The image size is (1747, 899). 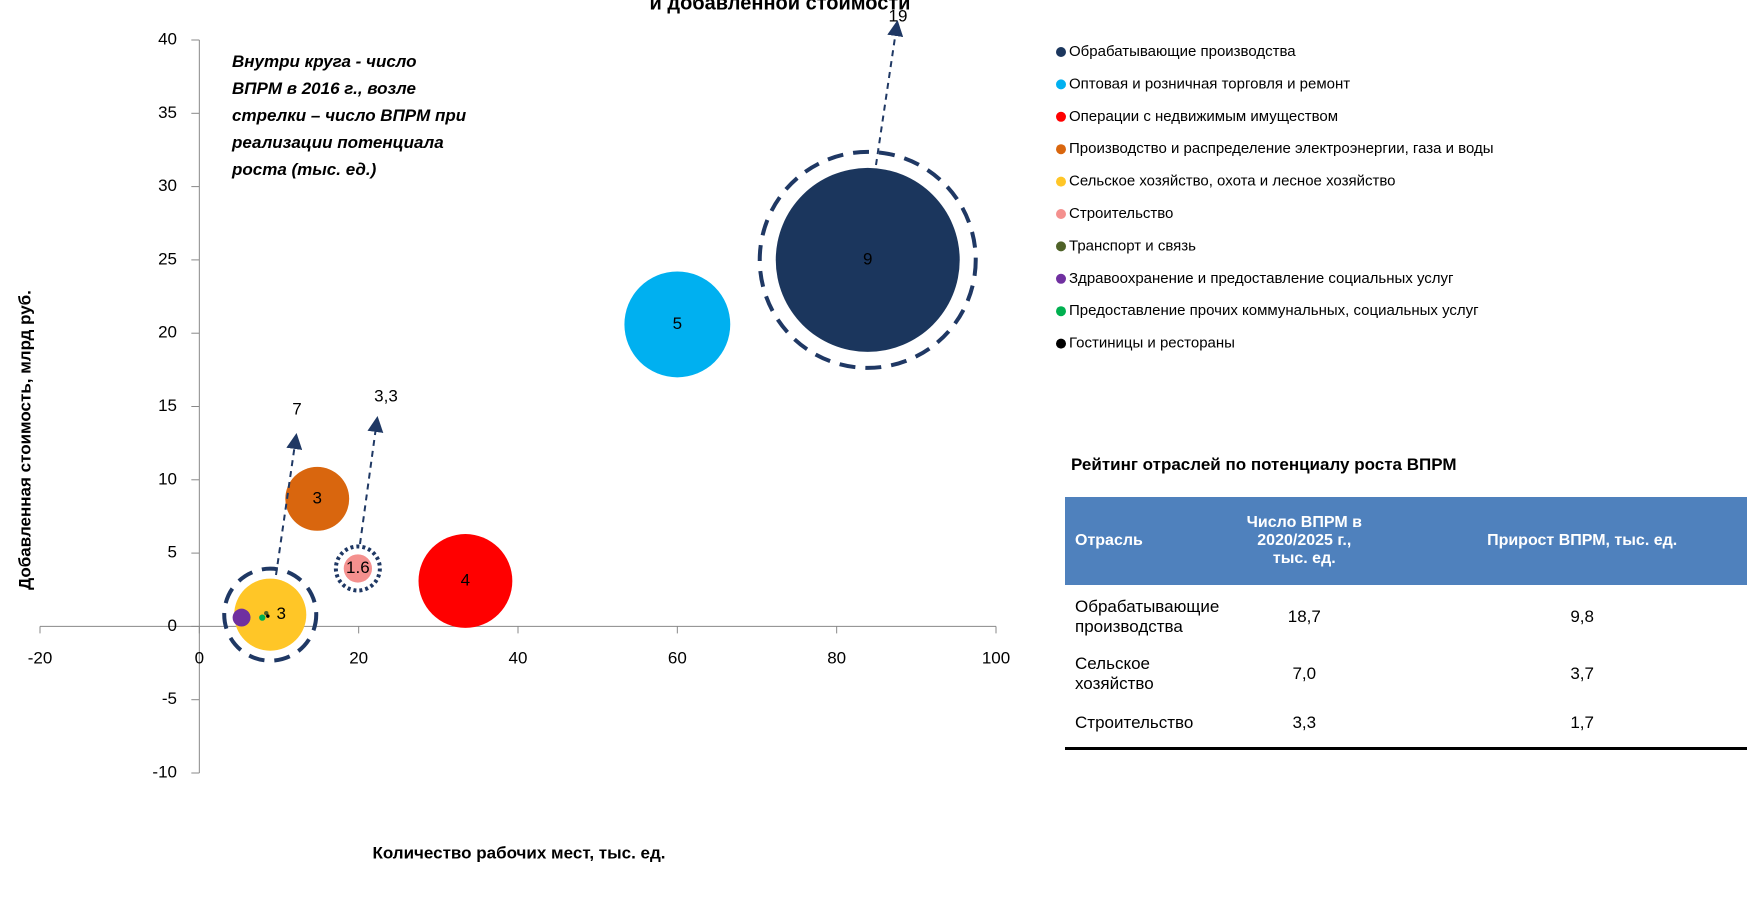 I want to click on table-cell: 1,7, so click(x=1563, y=724).